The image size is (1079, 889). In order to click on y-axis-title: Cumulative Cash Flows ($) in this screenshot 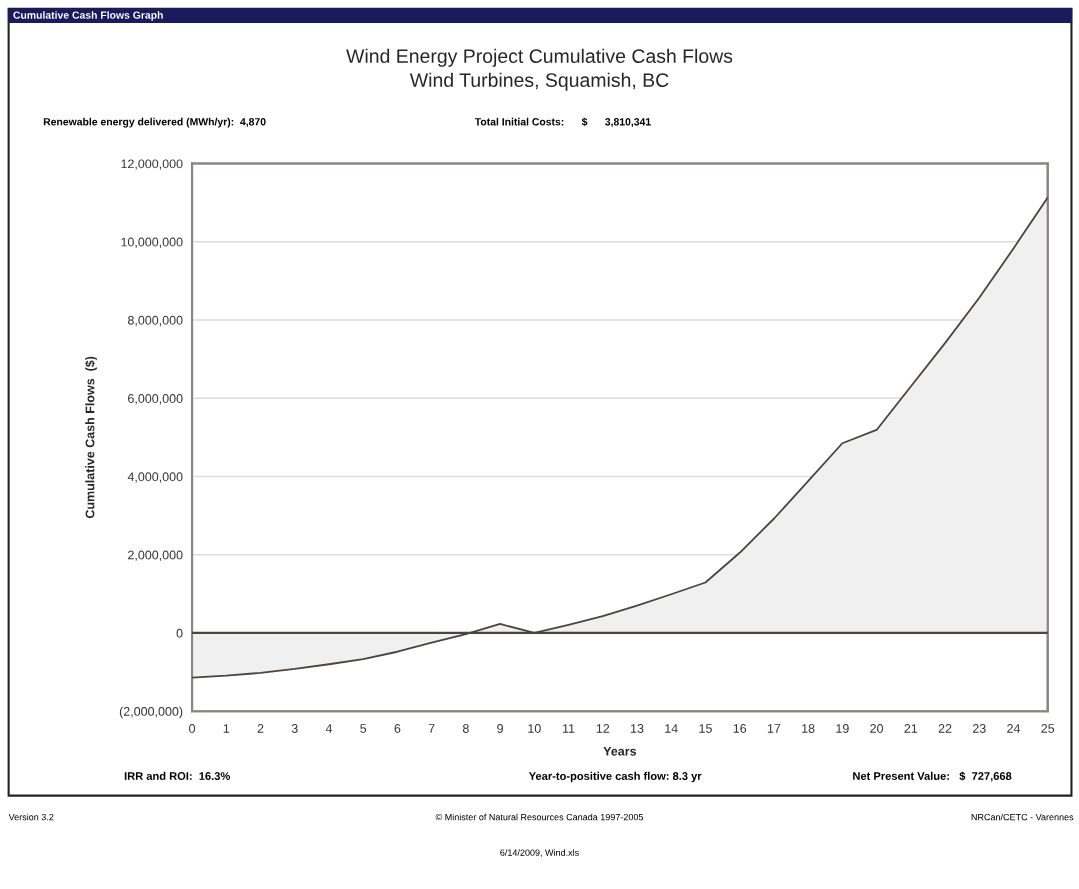, I will do `click(91, 437)`.